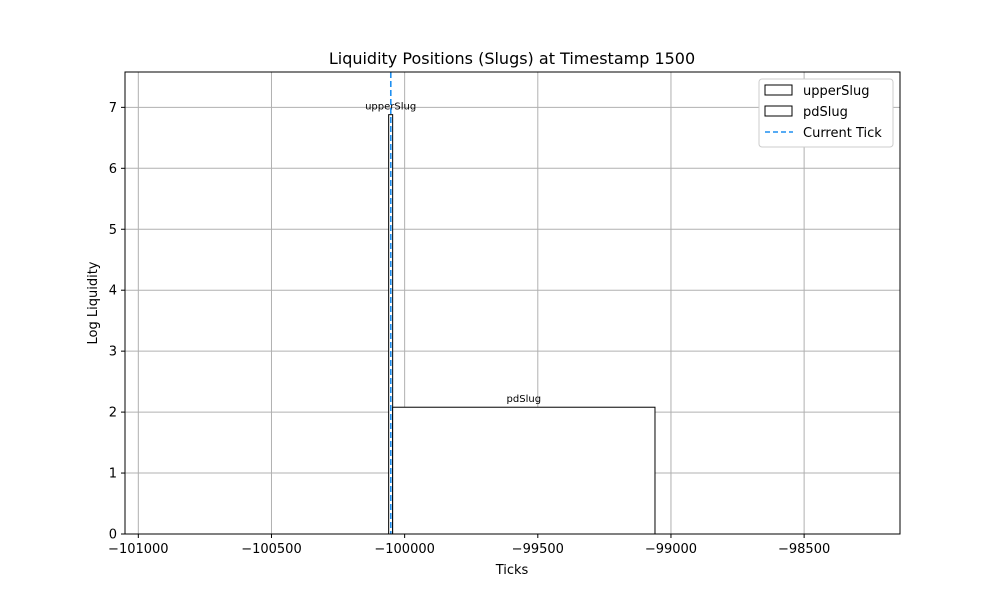  I want to click on x-axis-label: Ticks, so click(512, 570).